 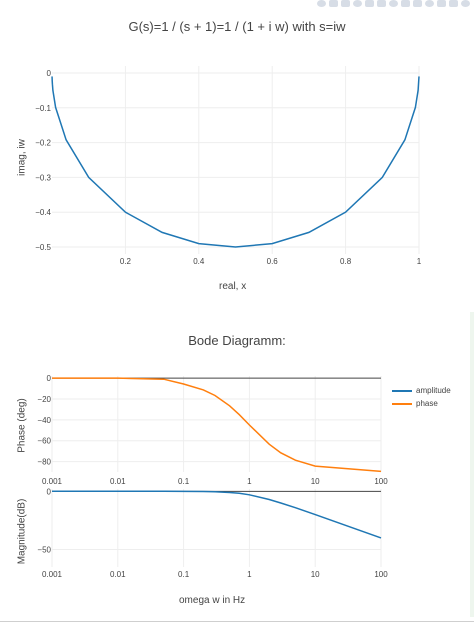 I want to click on y-tick-label: −0.4, so click(x=43, y=212).